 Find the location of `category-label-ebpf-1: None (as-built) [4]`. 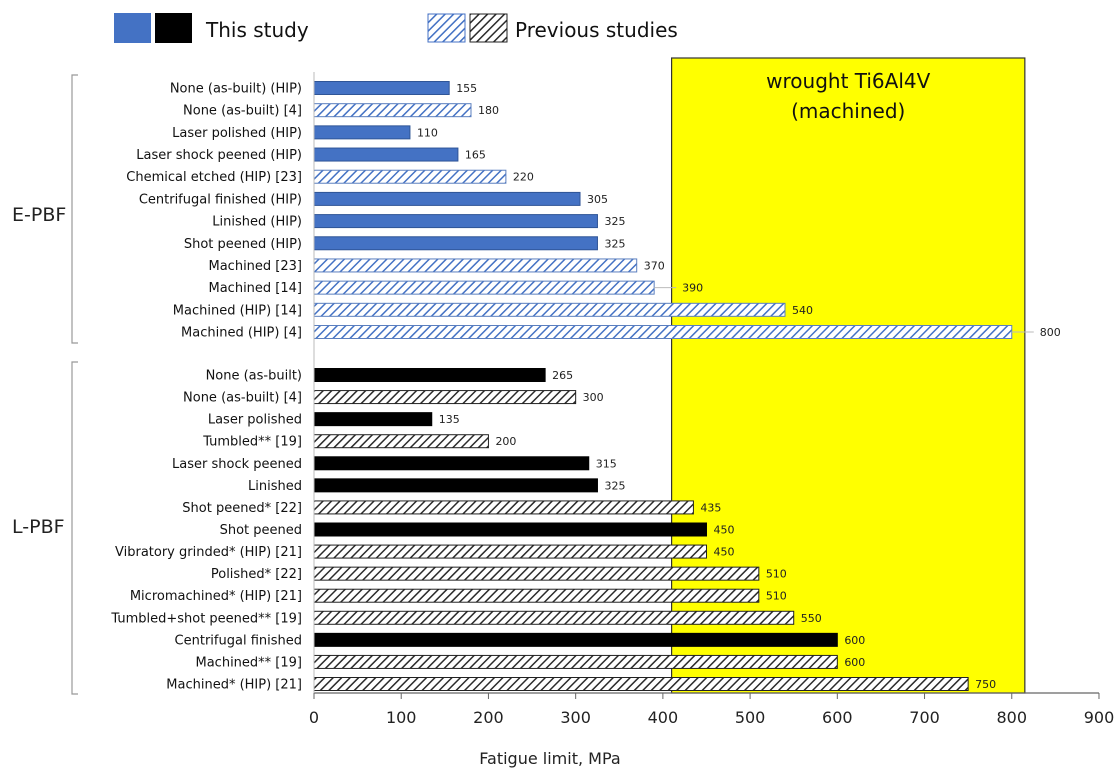

category-label-ebpf-1: None (as-built) [4] is located at coordinates (242, 111).